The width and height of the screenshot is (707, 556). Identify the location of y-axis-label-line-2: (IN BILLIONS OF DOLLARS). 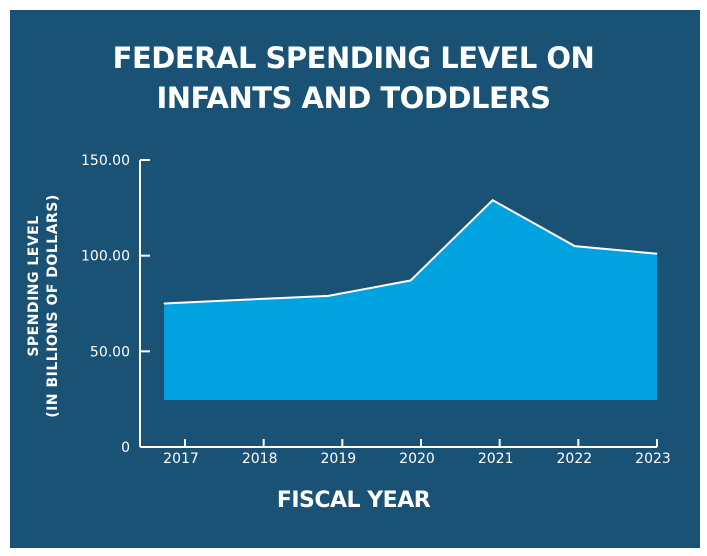
(53, 306).